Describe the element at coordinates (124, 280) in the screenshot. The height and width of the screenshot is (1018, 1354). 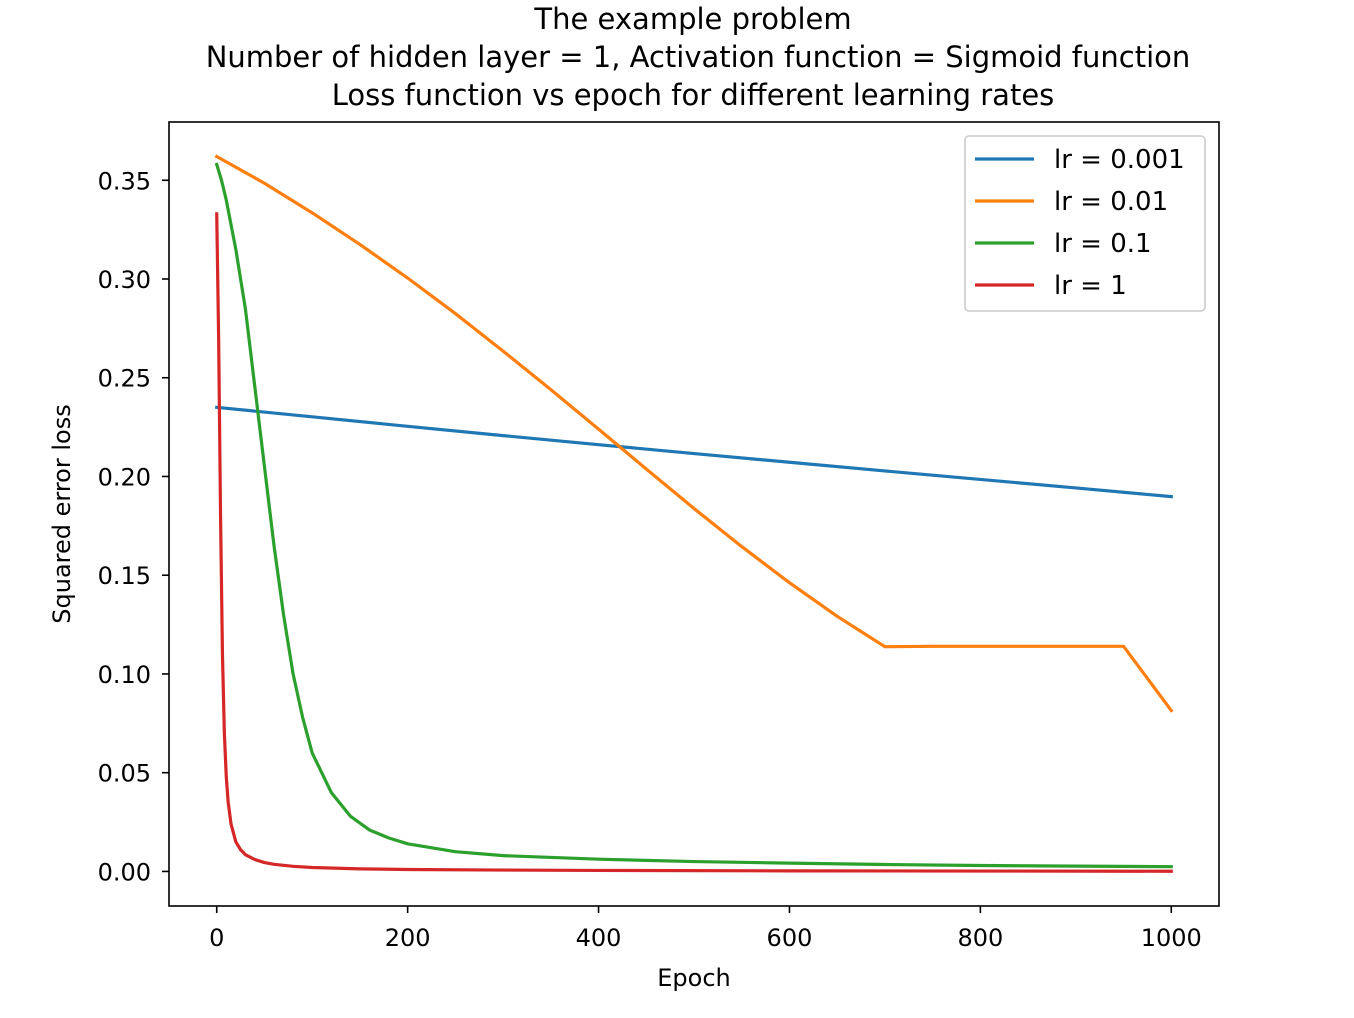
I see `y-tick-label: 0.30` at that location.